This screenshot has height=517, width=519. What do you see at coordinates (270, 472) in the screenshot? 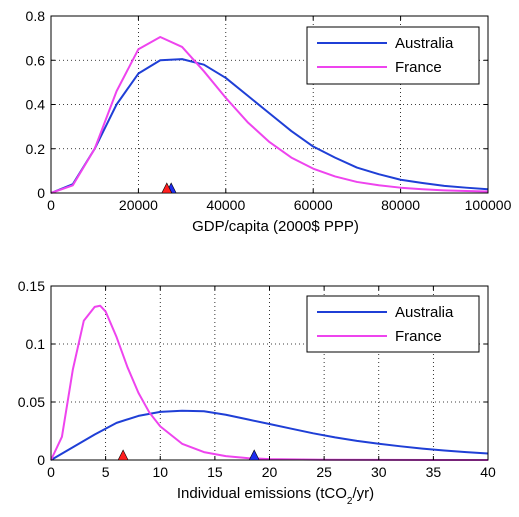
I see `x-tick-label: 20` at bounding box center [270, 472].